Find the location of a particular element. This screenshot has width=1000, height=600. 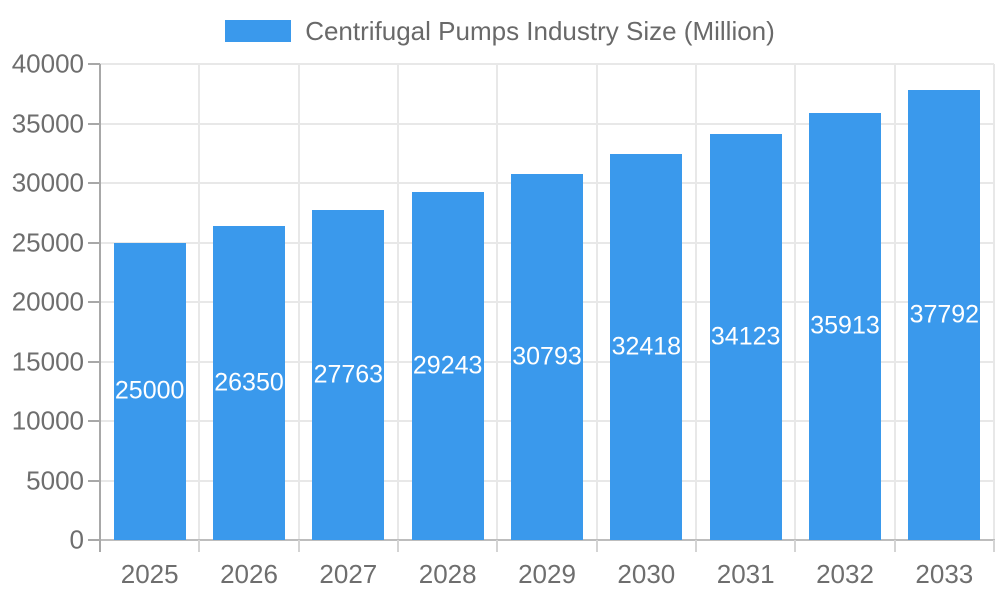

x-axis-line is located at coordinates (547, 540).